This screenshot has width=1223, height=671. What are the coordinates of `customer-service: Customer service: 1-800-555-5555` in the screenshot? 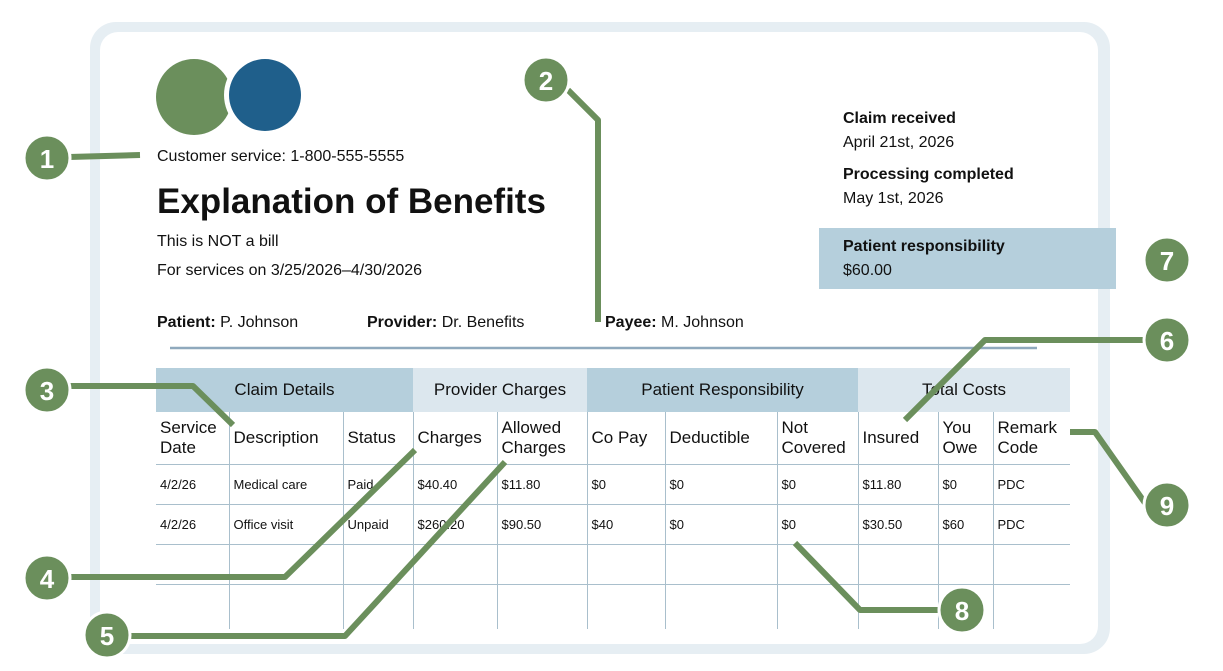 It's located at (281, 156).